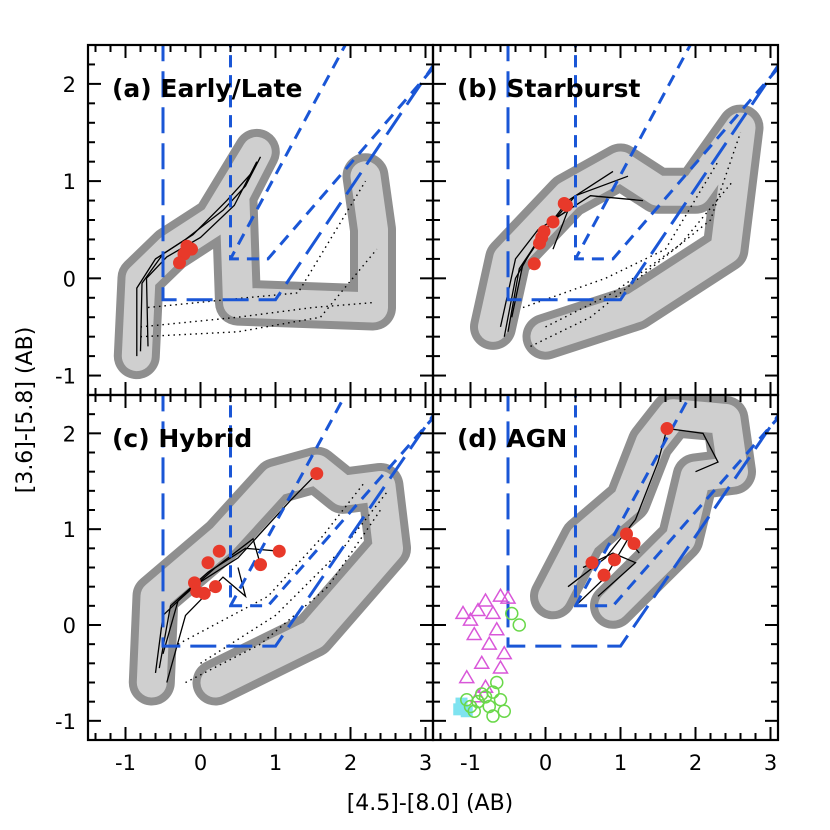 This screenshot has width=830, height=830. I want to click on panel-b-plot-area, so click(624, 202).